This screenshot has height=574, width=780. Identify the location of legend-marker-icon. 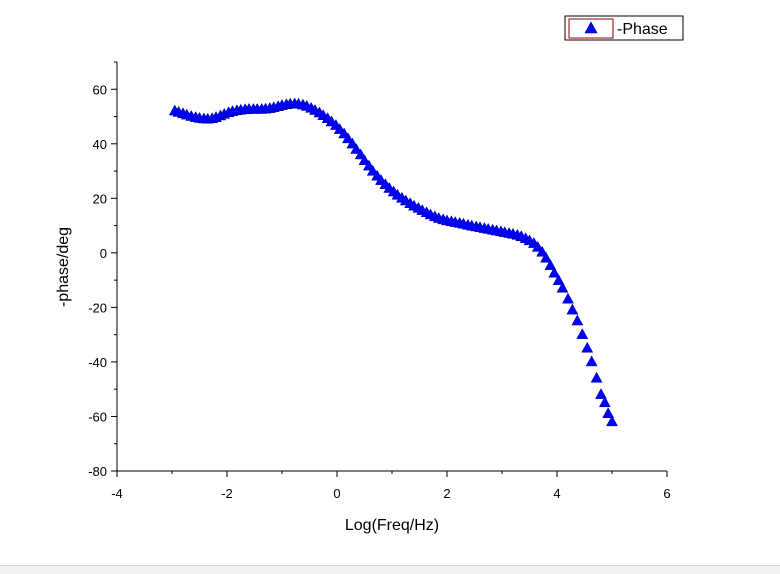
(591, 27).